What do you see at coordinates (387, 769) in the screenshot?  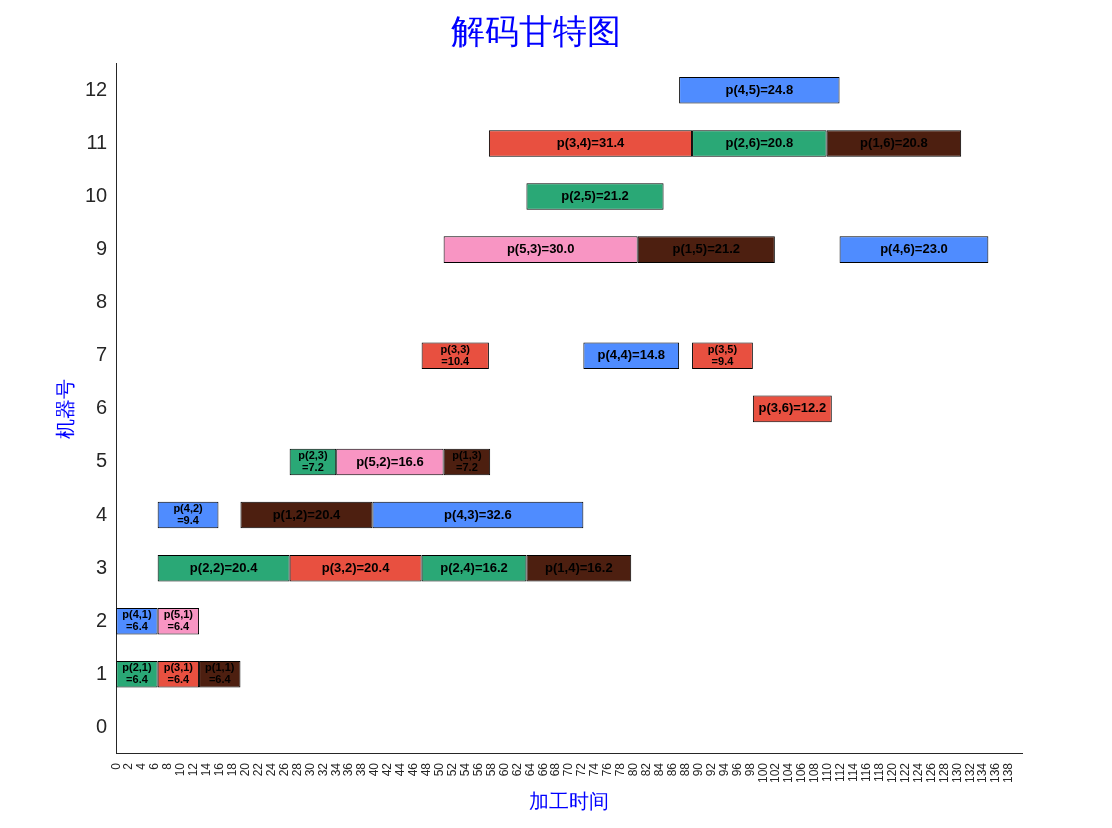 I see `x-tick-label: 42` at bounding box center [387, 769].